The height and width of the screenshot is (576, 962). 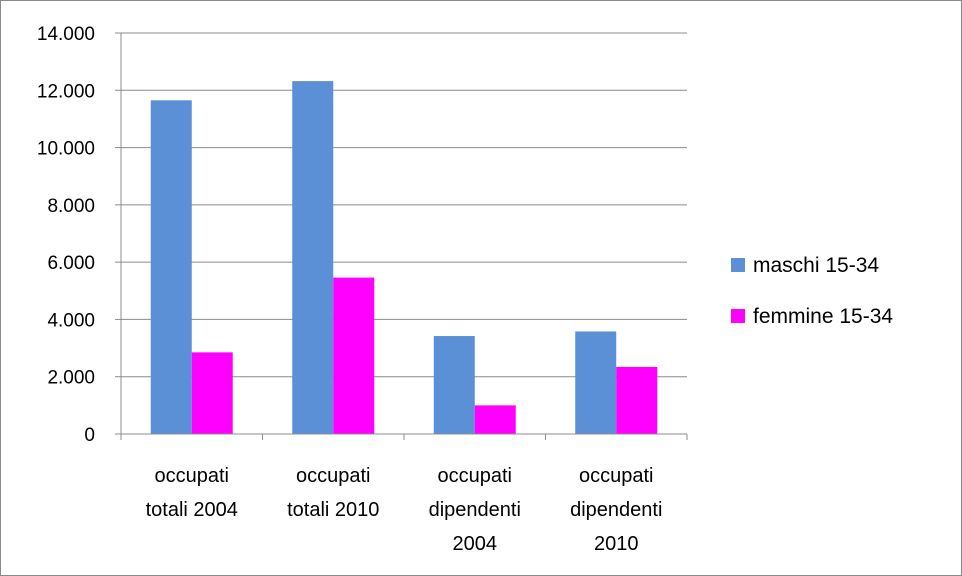 What do you see at coordinates (823, 316) in the screenshot?
I see `legend-label: femmine 15-34` at bounding box center [823, 316].